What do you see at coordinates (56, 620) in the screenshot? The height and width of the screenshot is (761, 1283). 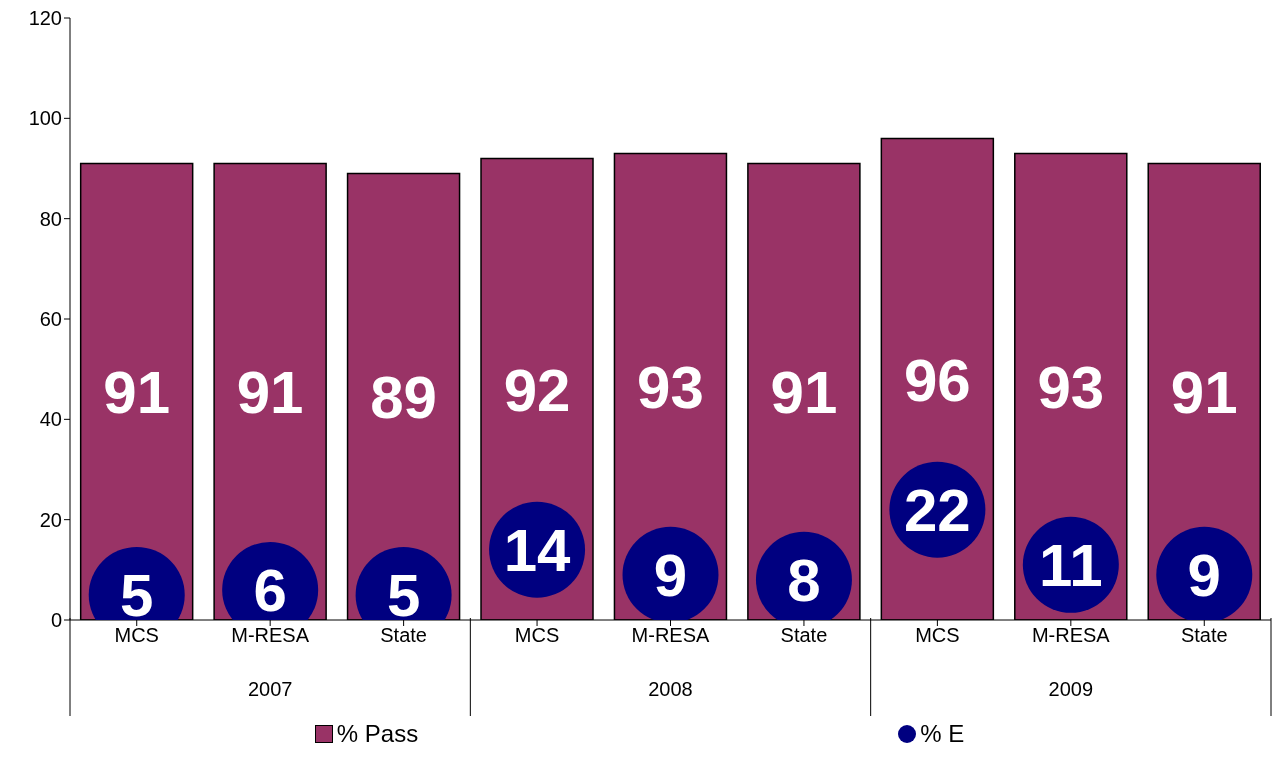 I see `y-tick-label: 0` at bounding box center [56, 620].